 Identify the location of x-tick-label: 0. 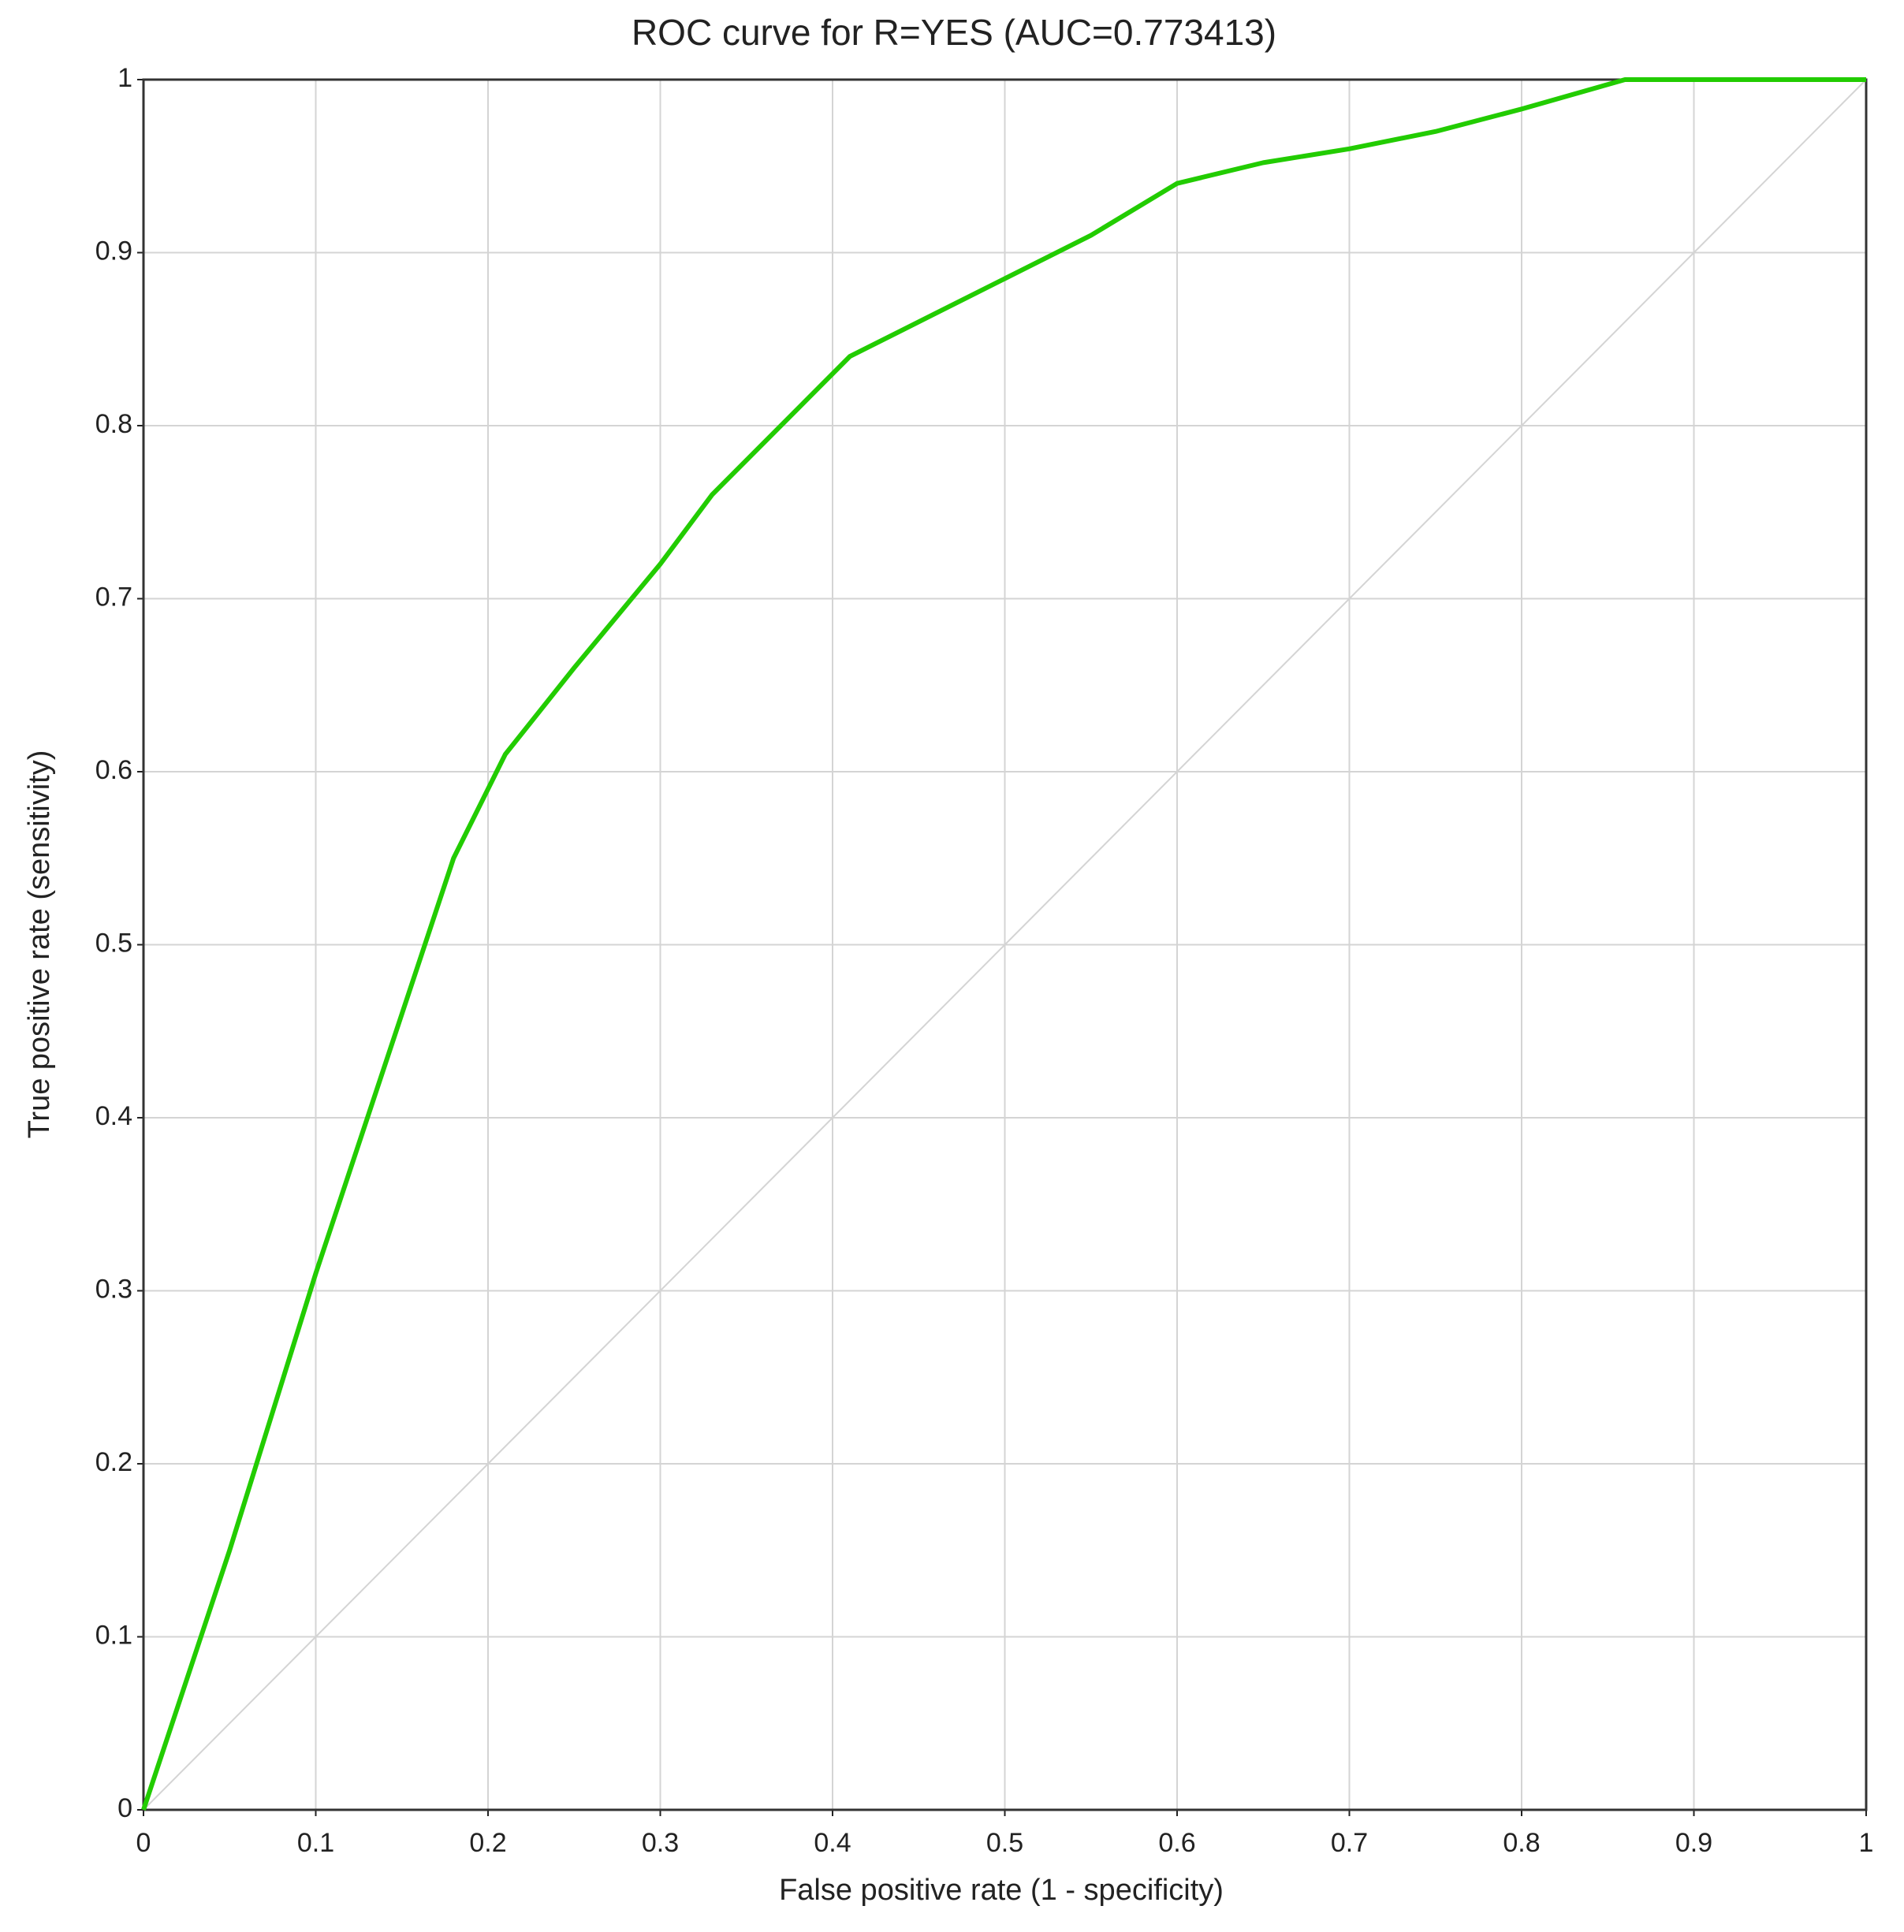
(143, 1843).